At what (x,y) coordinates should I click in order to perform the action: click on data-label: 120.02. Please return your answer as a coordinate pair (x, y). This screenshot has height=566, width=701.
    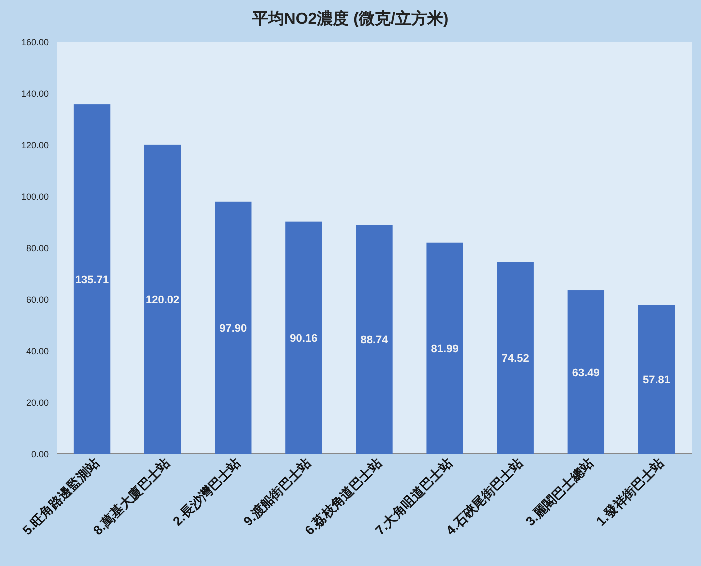
    Looking at the image, I should click on (163, 300).